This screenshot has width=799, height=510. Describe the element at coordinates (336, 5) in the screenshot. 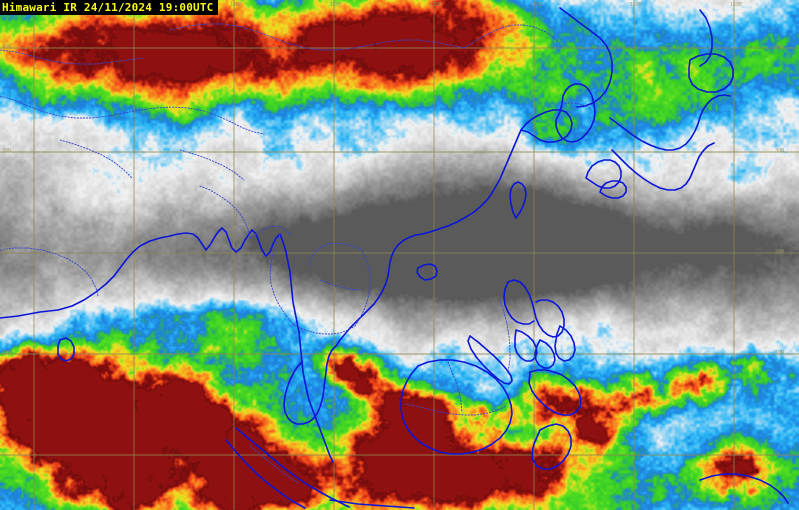

I see `graticule-label: 120E` at that location.